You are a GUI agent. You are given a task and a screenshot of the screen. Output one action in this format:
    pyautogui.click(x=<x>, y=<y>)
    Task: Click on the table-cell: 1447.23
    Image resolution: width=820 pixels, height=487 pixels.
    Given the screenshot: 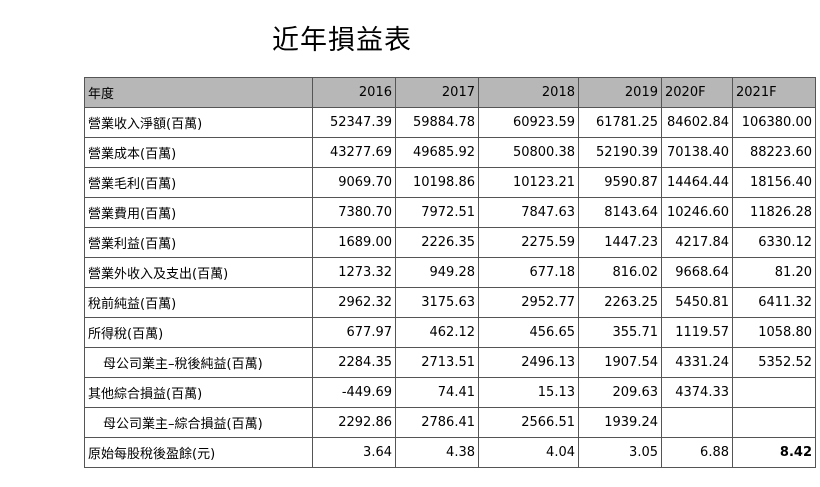 What is the action you would take?
    pyautogui.click(x=620, y=242)
    